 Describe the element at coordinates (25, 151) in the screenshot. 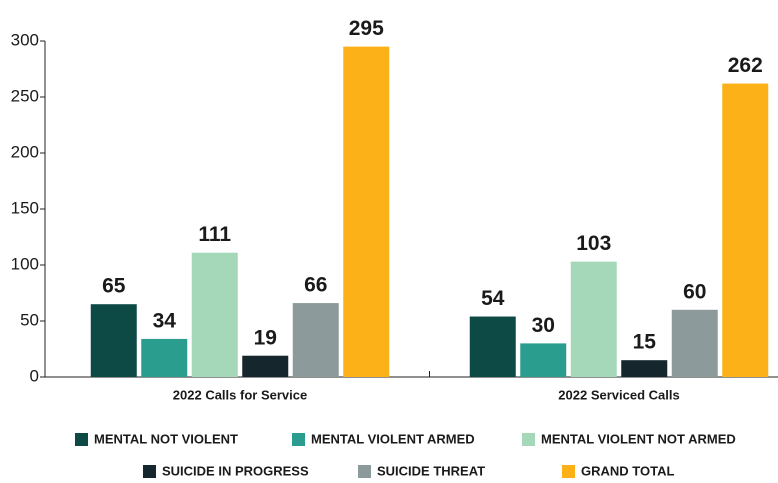

I see `y-tick-label: 200` at that location.